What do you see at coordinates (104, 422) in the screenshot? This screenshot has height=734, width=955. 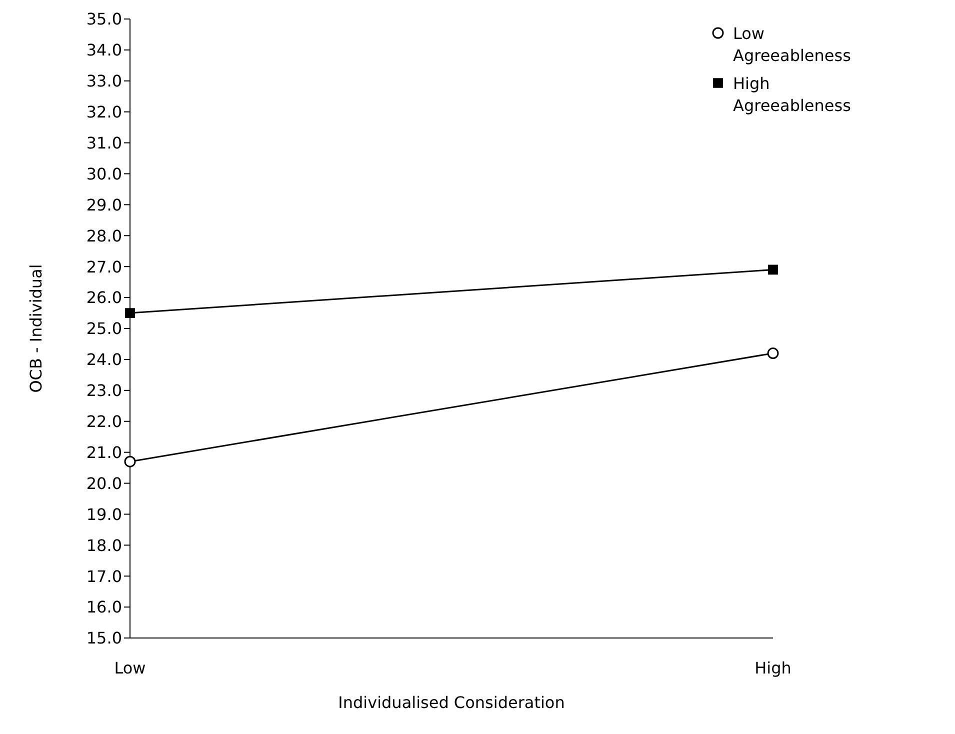 I see `y-tick-label: 22.0` at bounding box center [104, 422].